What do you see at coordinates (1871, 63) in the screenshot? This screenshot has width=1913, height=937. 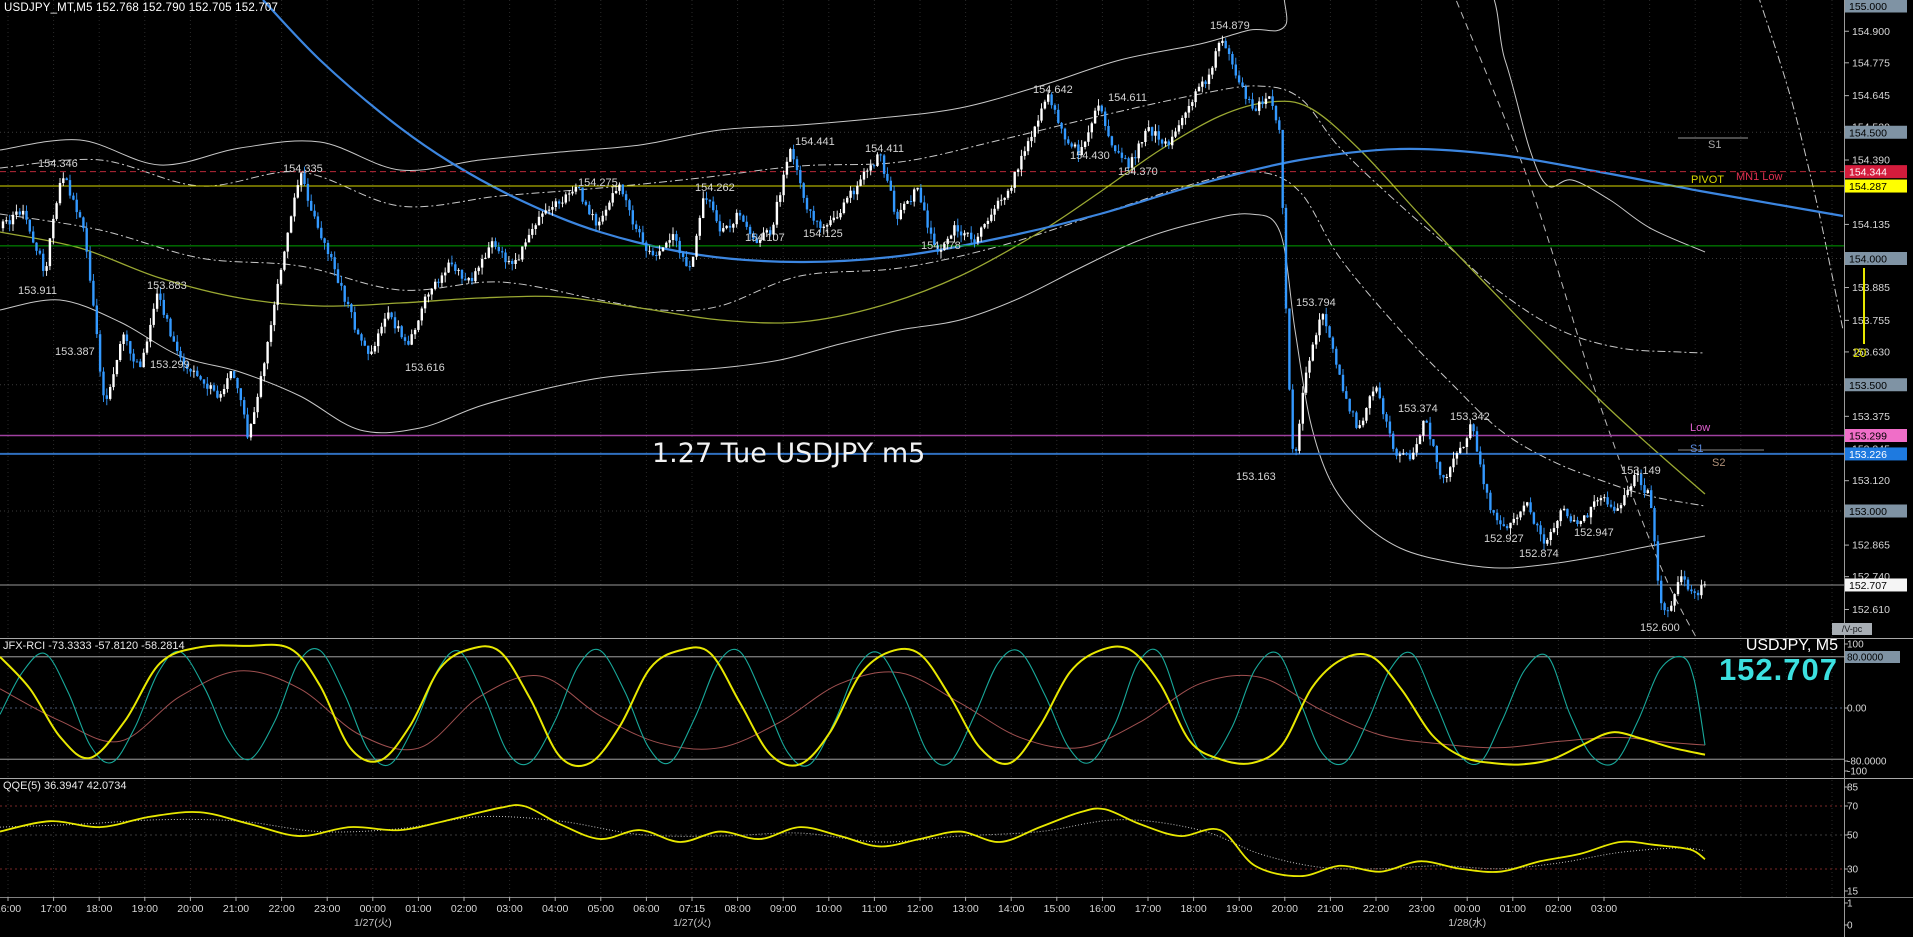 I see `price-tick-label: 154.775` at bounding box center [1871, 63].